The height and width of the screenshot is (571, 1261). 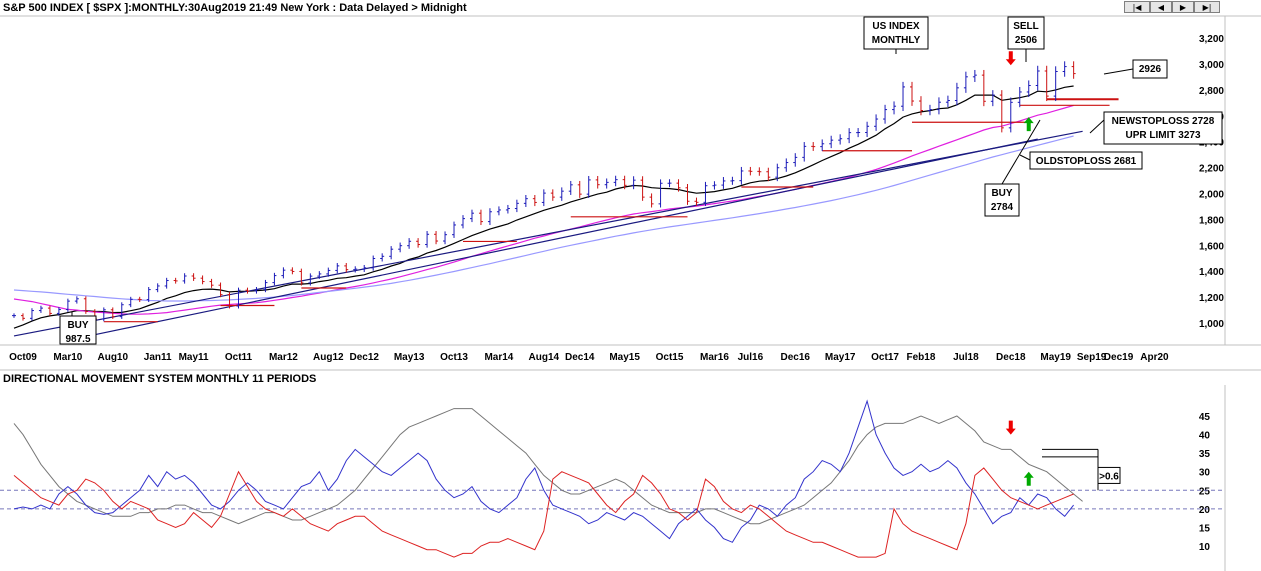 I want to click on dms-annotation: >0.6, so click(x=1109, y=470).